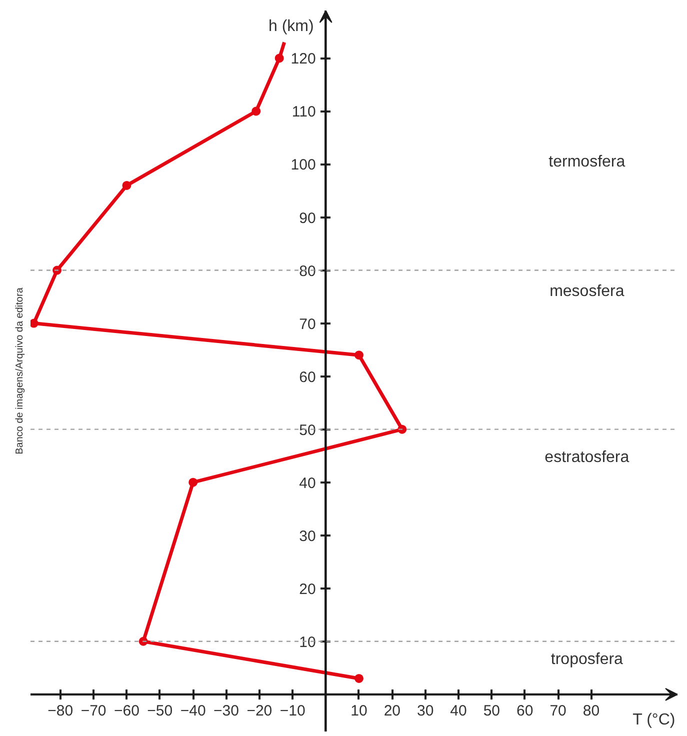  Describe the element at coordinates (491, 711) in the screenshot. I see `x-tick-label: 50` at that location.